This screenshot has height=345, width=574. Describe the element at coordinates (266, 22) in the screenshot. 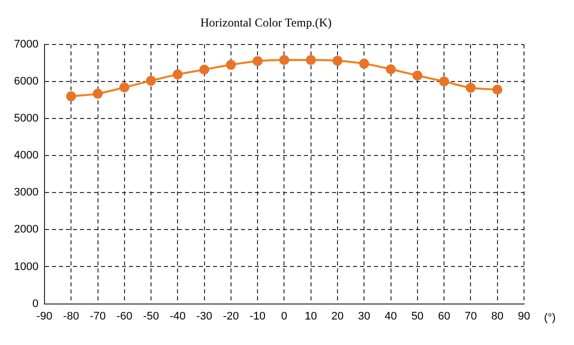

I see `chart-title: Horizontal Color Temp.(K)` at that location.